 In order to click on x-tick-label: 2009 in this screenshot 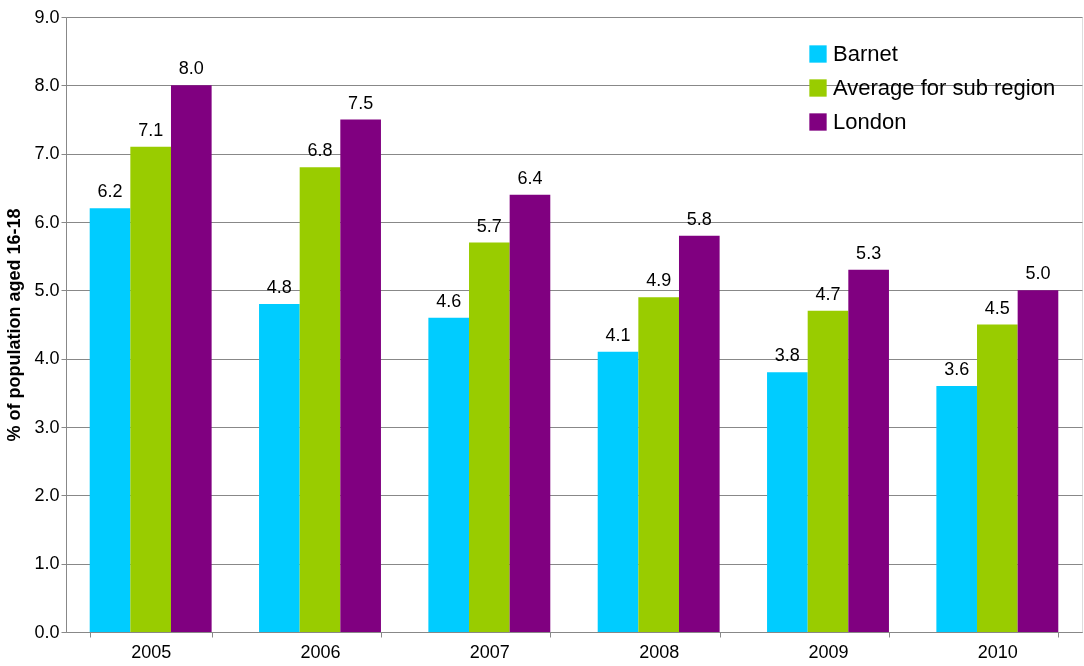, I will do `click(828, 651)`.